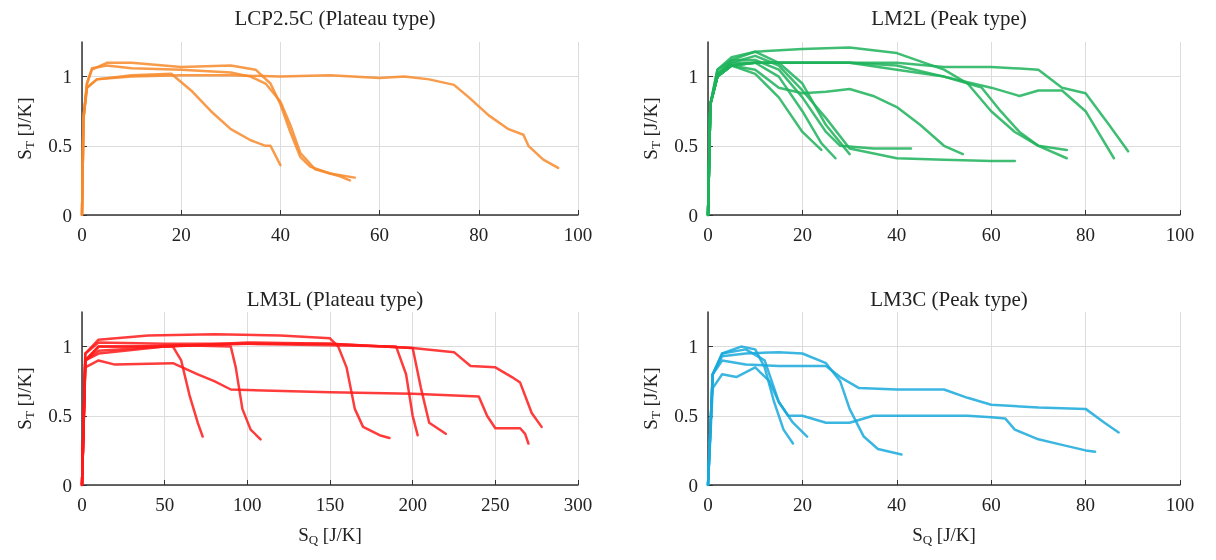 This screenshot has width=1216, height=560. What do you see at coordinates (495, 504) in the screenshot?
I see `x-tick-label: 250` at bounding box center [495, 504].